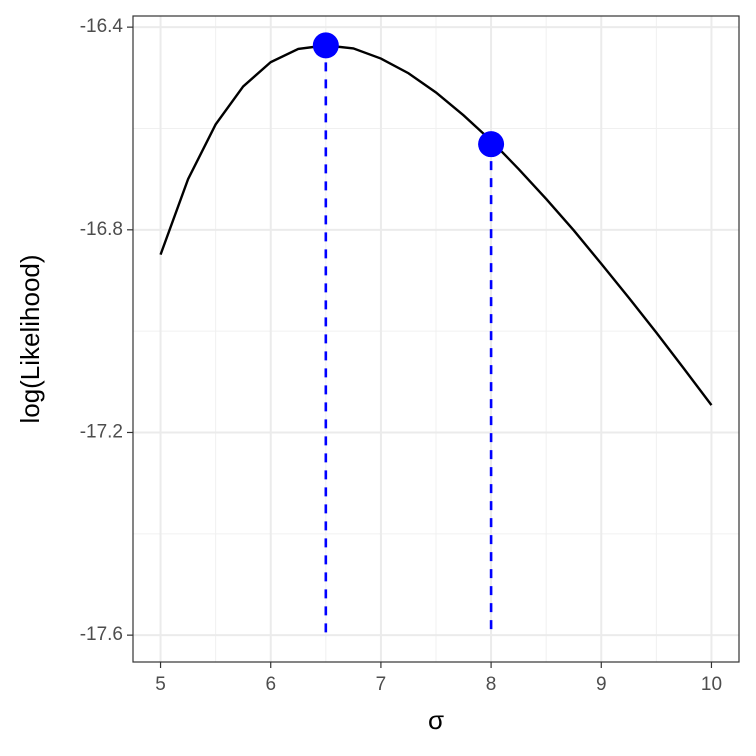 The height and width of the screenshot is (756, 756). What do you see at coordinates (601, 684) in the screenshot?
I see `x-tick-label: 9` at bounding box center [601, 684].